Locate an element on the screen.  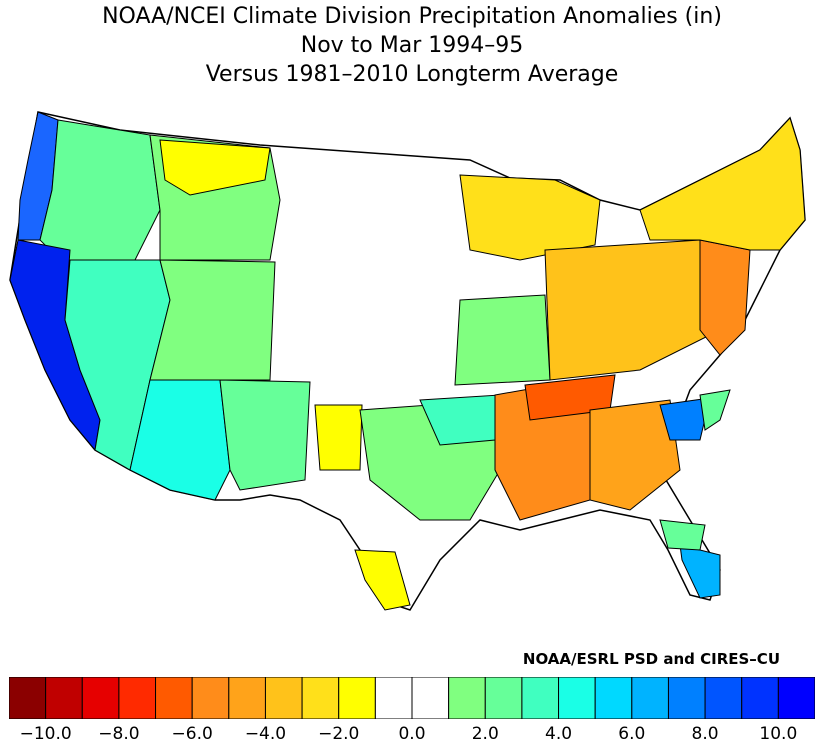
colorbar-tick-label: 8.0 is located at coordinates (705, 734).